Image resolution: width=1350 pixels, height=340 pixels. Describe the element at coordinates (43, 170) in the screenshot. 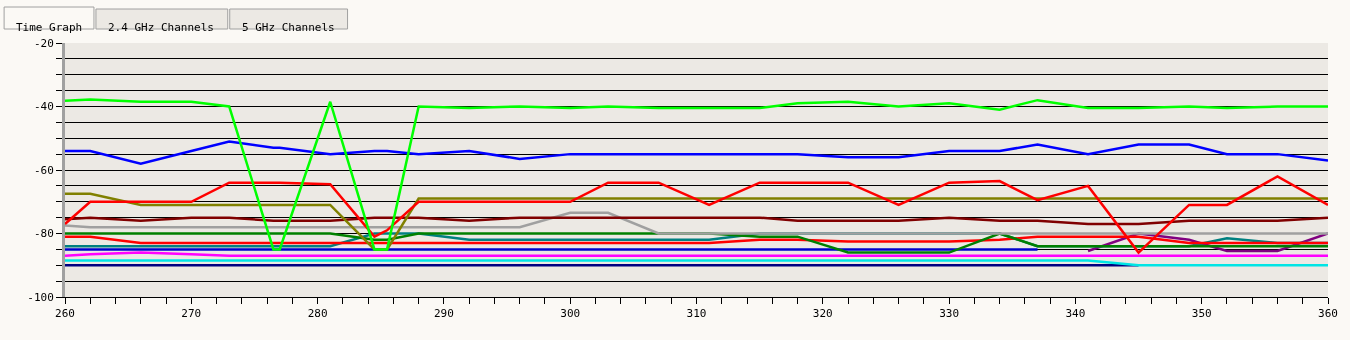

I see `y-tick-label: -60` at that location.